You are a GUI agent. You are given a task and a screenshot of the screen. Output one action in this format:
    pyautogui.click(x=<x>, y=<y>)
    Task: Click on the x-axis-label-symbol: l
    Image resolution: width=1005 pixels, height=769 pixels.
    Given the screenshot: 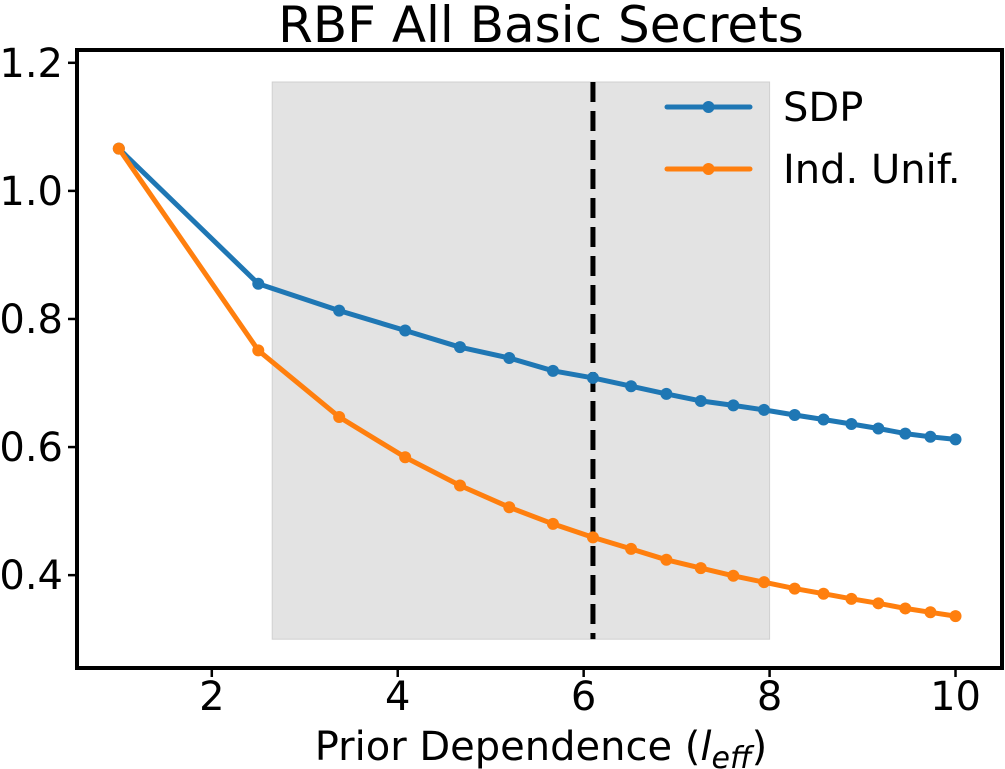 What is the action you would take?
    pyautogui.click(x=705, y=746)
    